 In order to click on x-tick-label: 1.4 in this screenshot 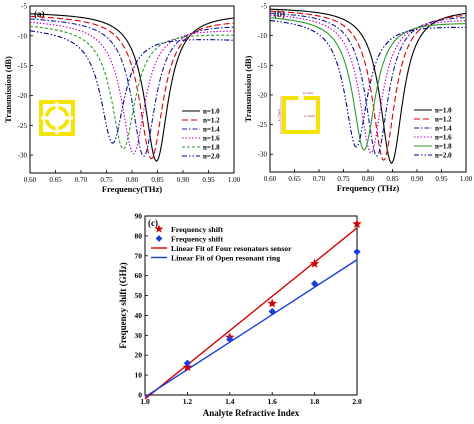, I will do `click(230, 401)`.